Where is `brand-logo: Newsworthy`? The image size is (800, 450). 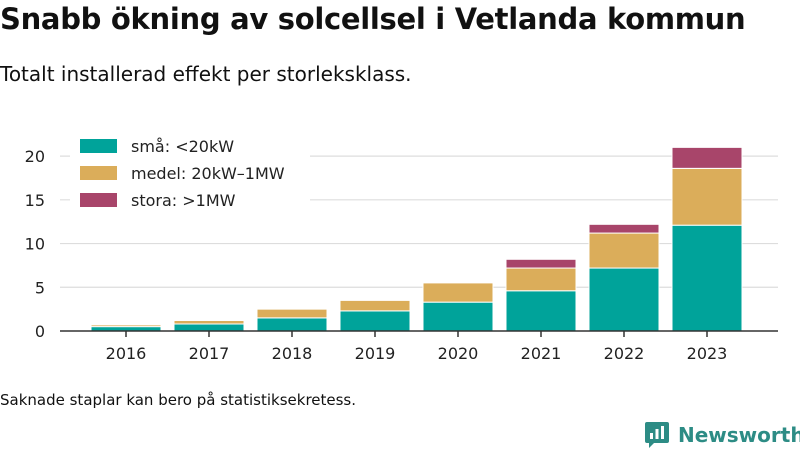
brand-logo: Newsworthy is located at coordinates (722, 435).